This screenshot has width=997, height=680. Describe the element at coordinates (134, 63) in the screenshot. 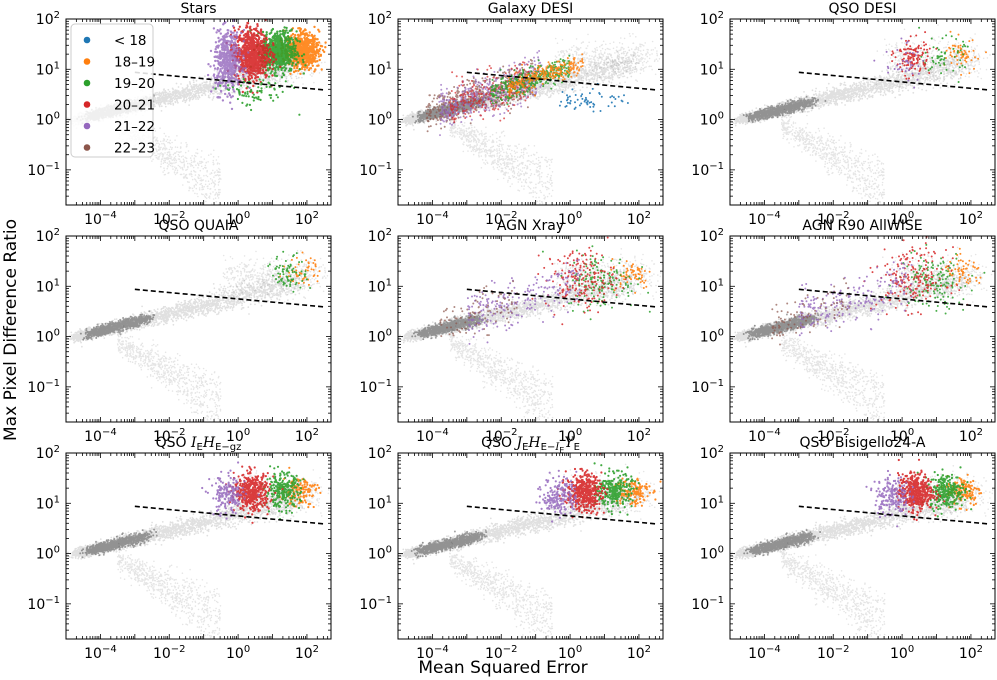

I see `legend-label: 18–19` at that location.